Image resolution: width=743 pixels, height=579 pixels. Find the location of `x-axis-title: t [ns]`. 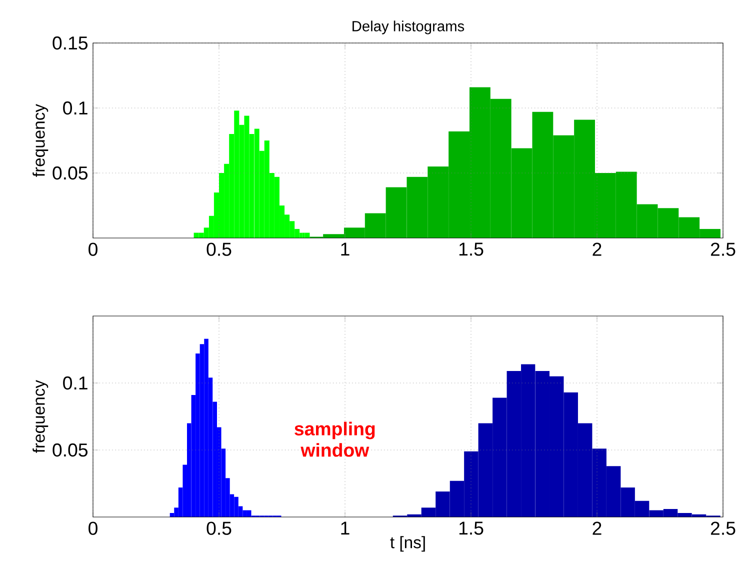

x-axis-title: t [ns] is located at coordinates (407, 544).